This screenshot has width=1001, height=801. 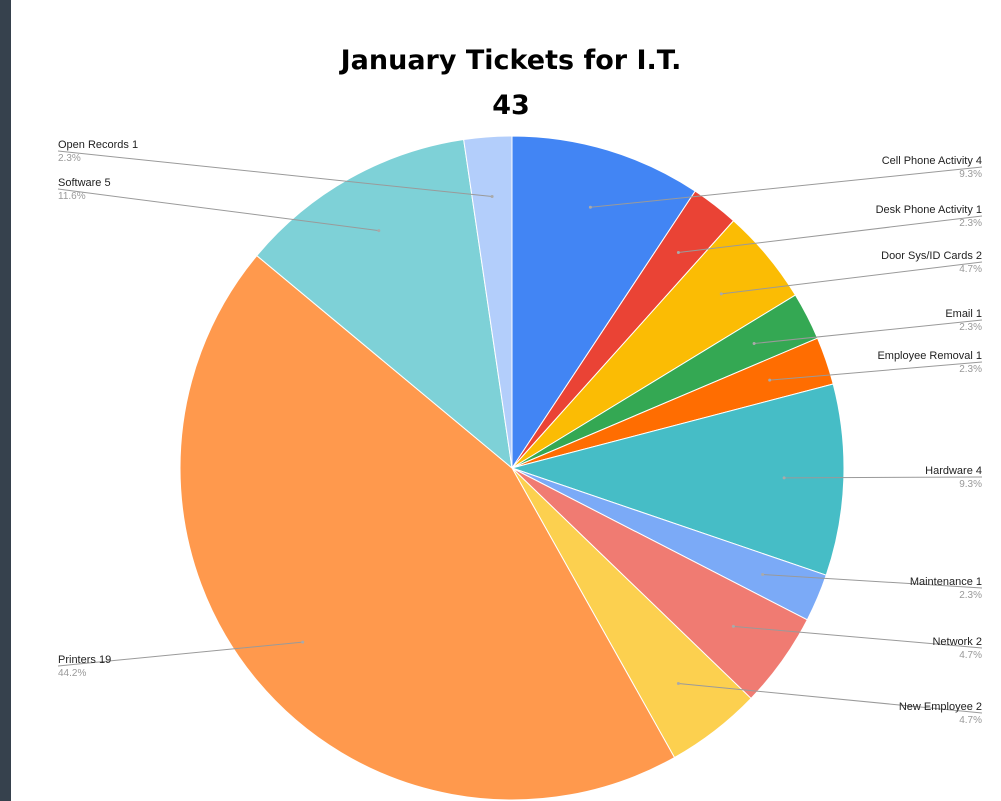 I want to click on slice-hardware, so click(x=677, y=479).